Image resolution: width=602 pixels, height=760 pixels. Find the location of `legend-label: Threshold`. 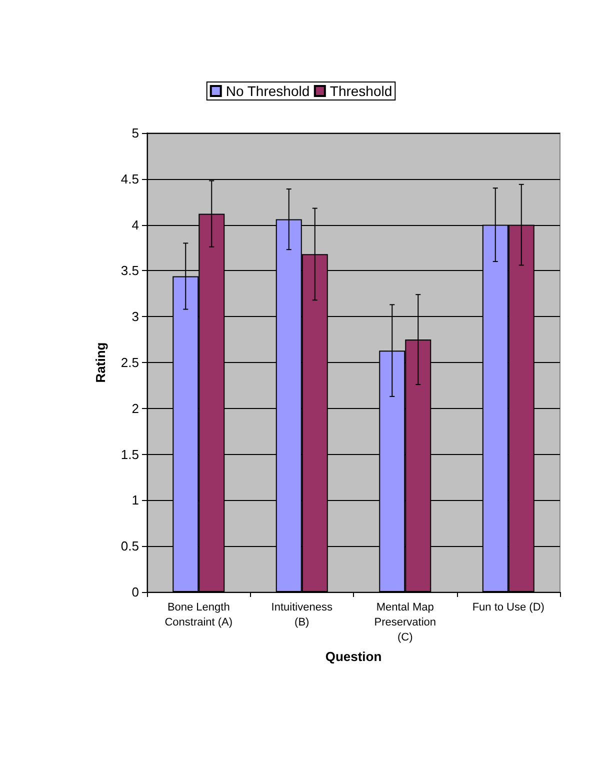

legend-label: Threshold is located at coordinates (361, 91).